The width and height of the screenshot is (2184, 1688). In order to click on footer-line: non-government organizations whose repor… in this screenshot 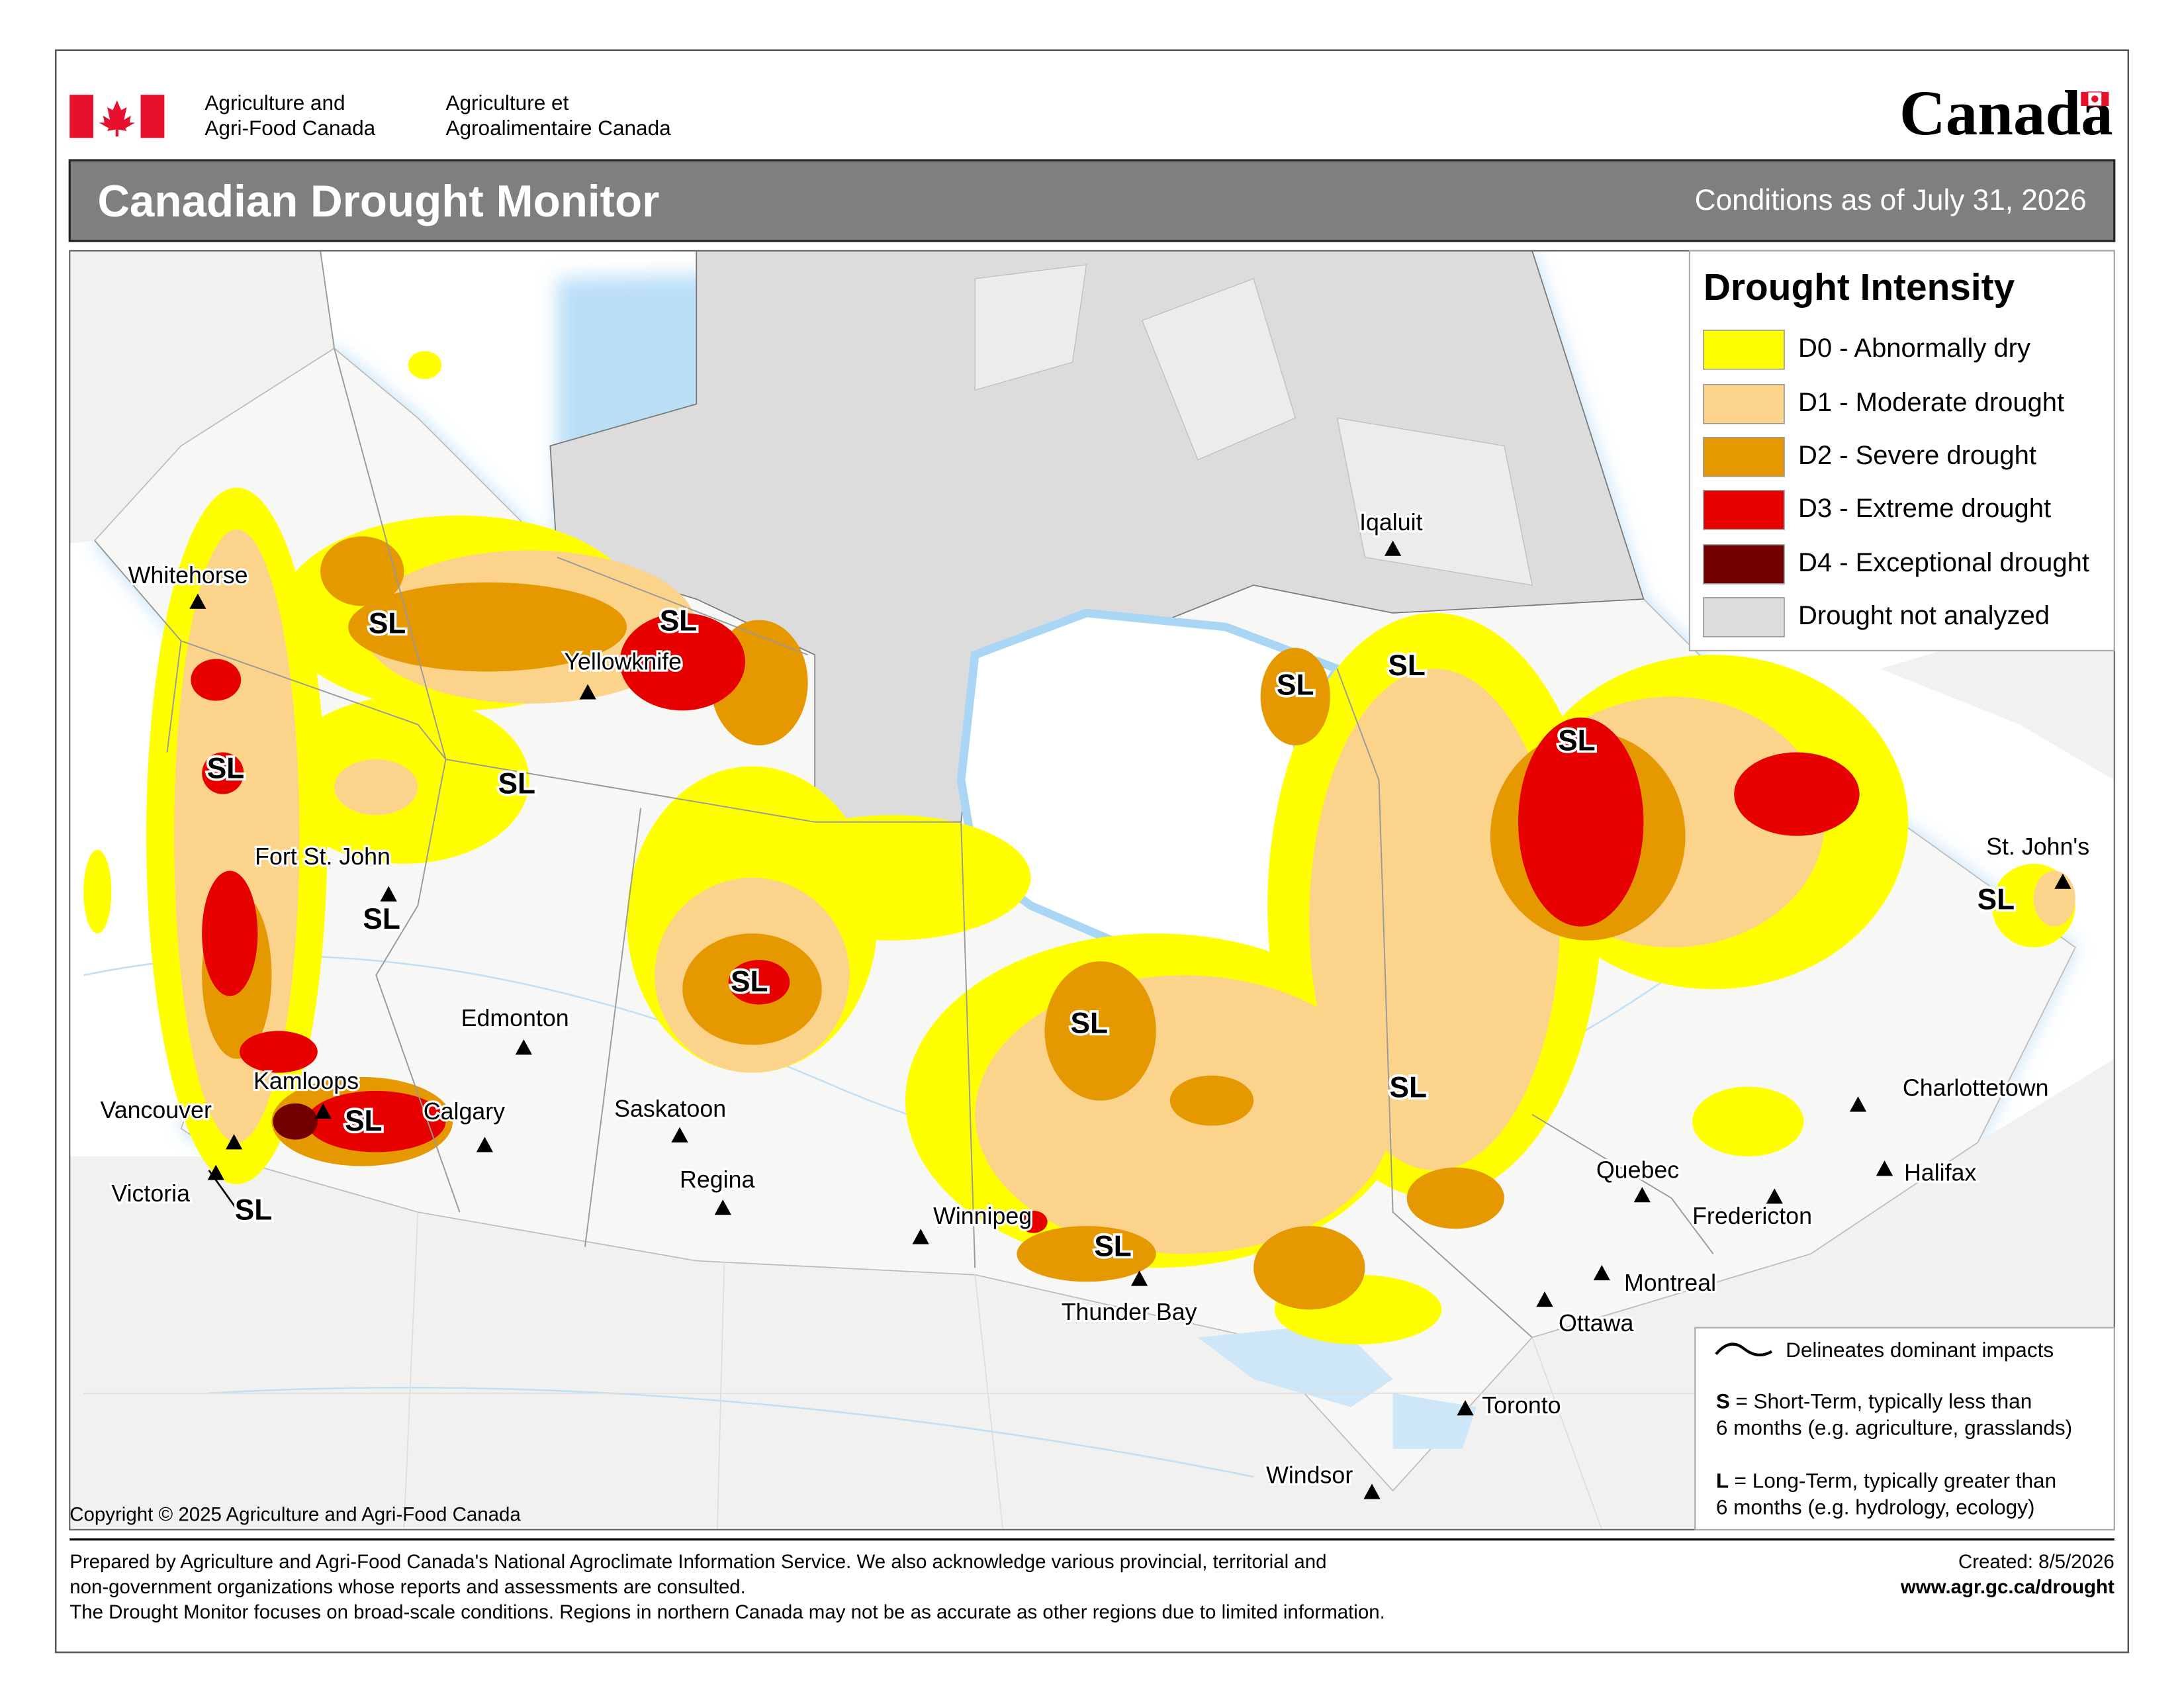, I will do `click(407, 1587)`.